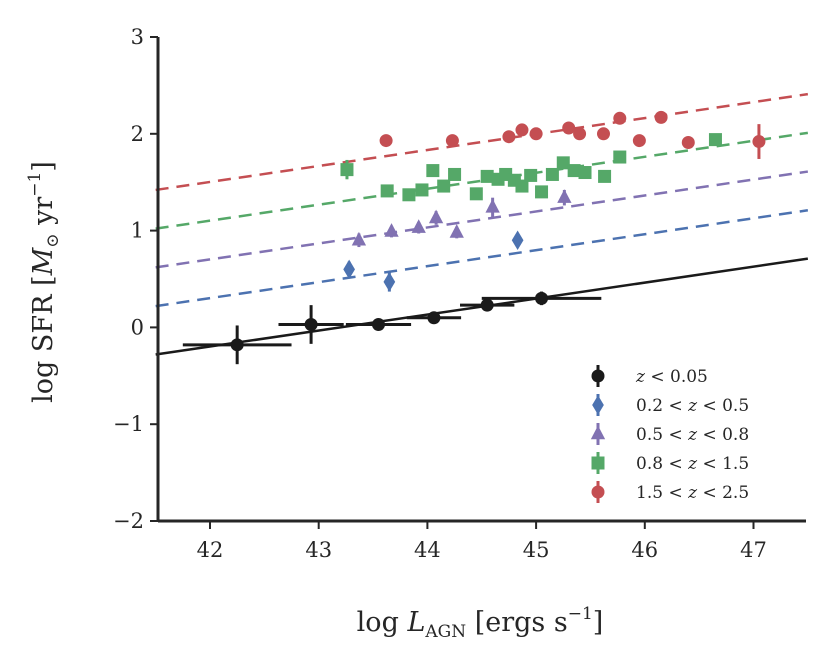  Describe the element at coordinates (753, 550) in the screenshot. I see `x-tick-label: 47` at that location.